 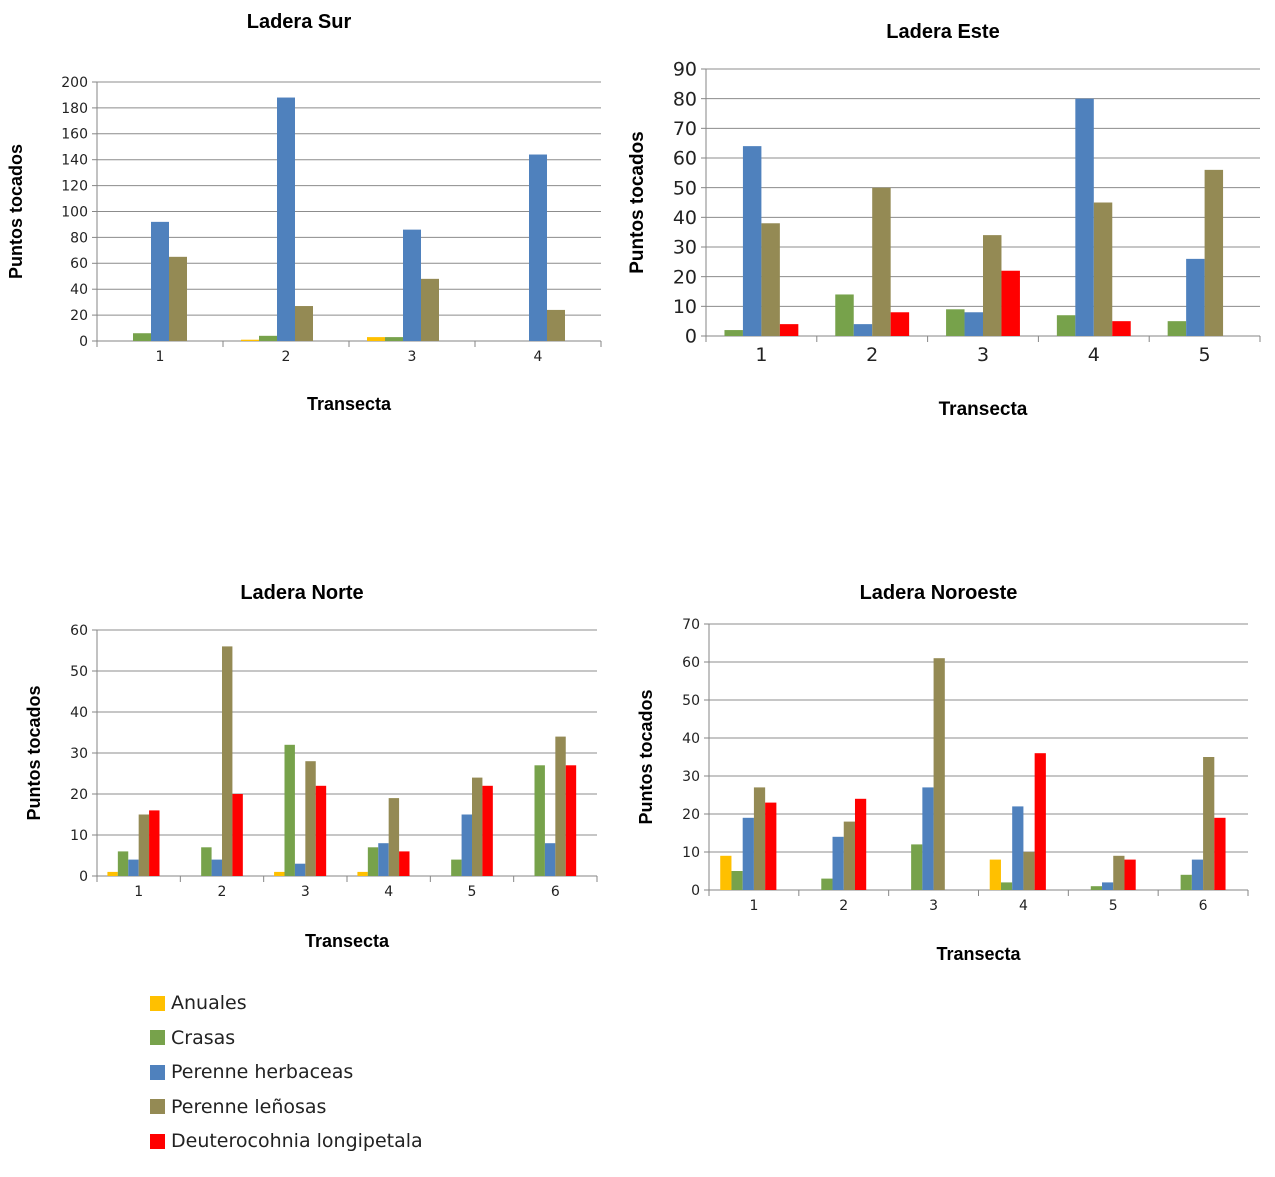 What do you see at coordinates (74, 187) in the screenshot?
I see `y-tick-label: 120` at bounding box center [74, 187].